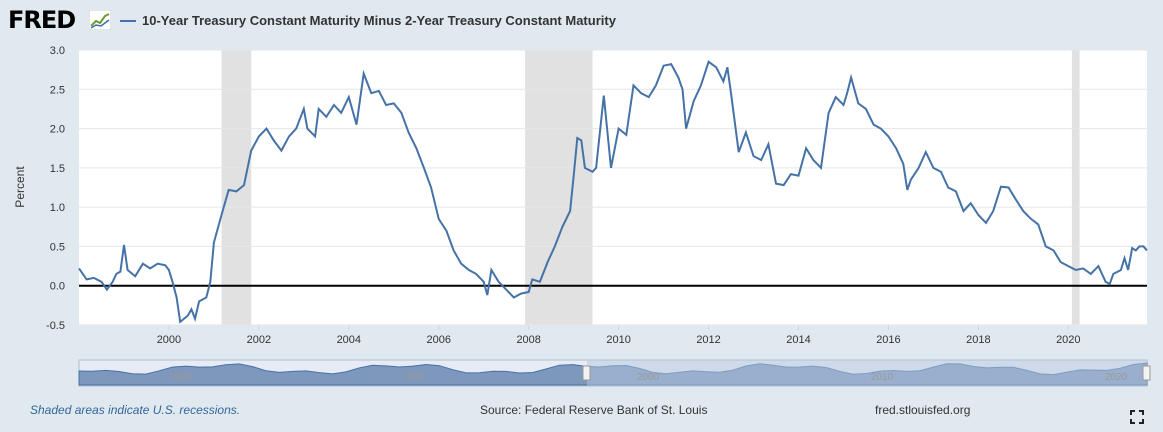  I want to click on navigator-handle-left, so click(586, 373).